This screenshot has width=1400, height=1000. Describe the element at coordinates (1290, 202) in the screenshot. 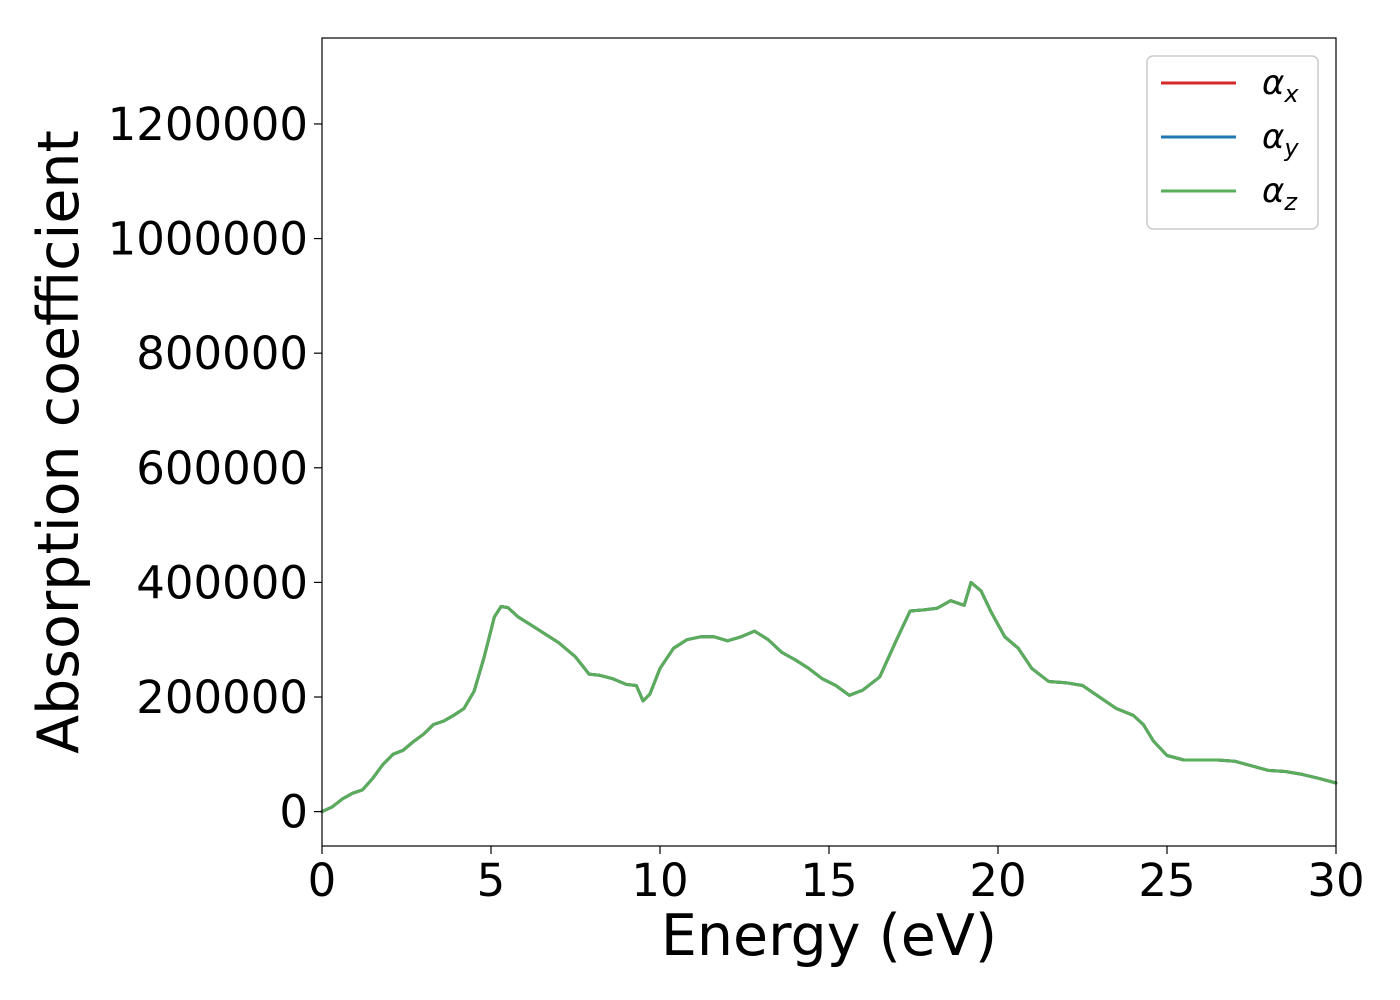

I see `legend-subscript: z` at that location.